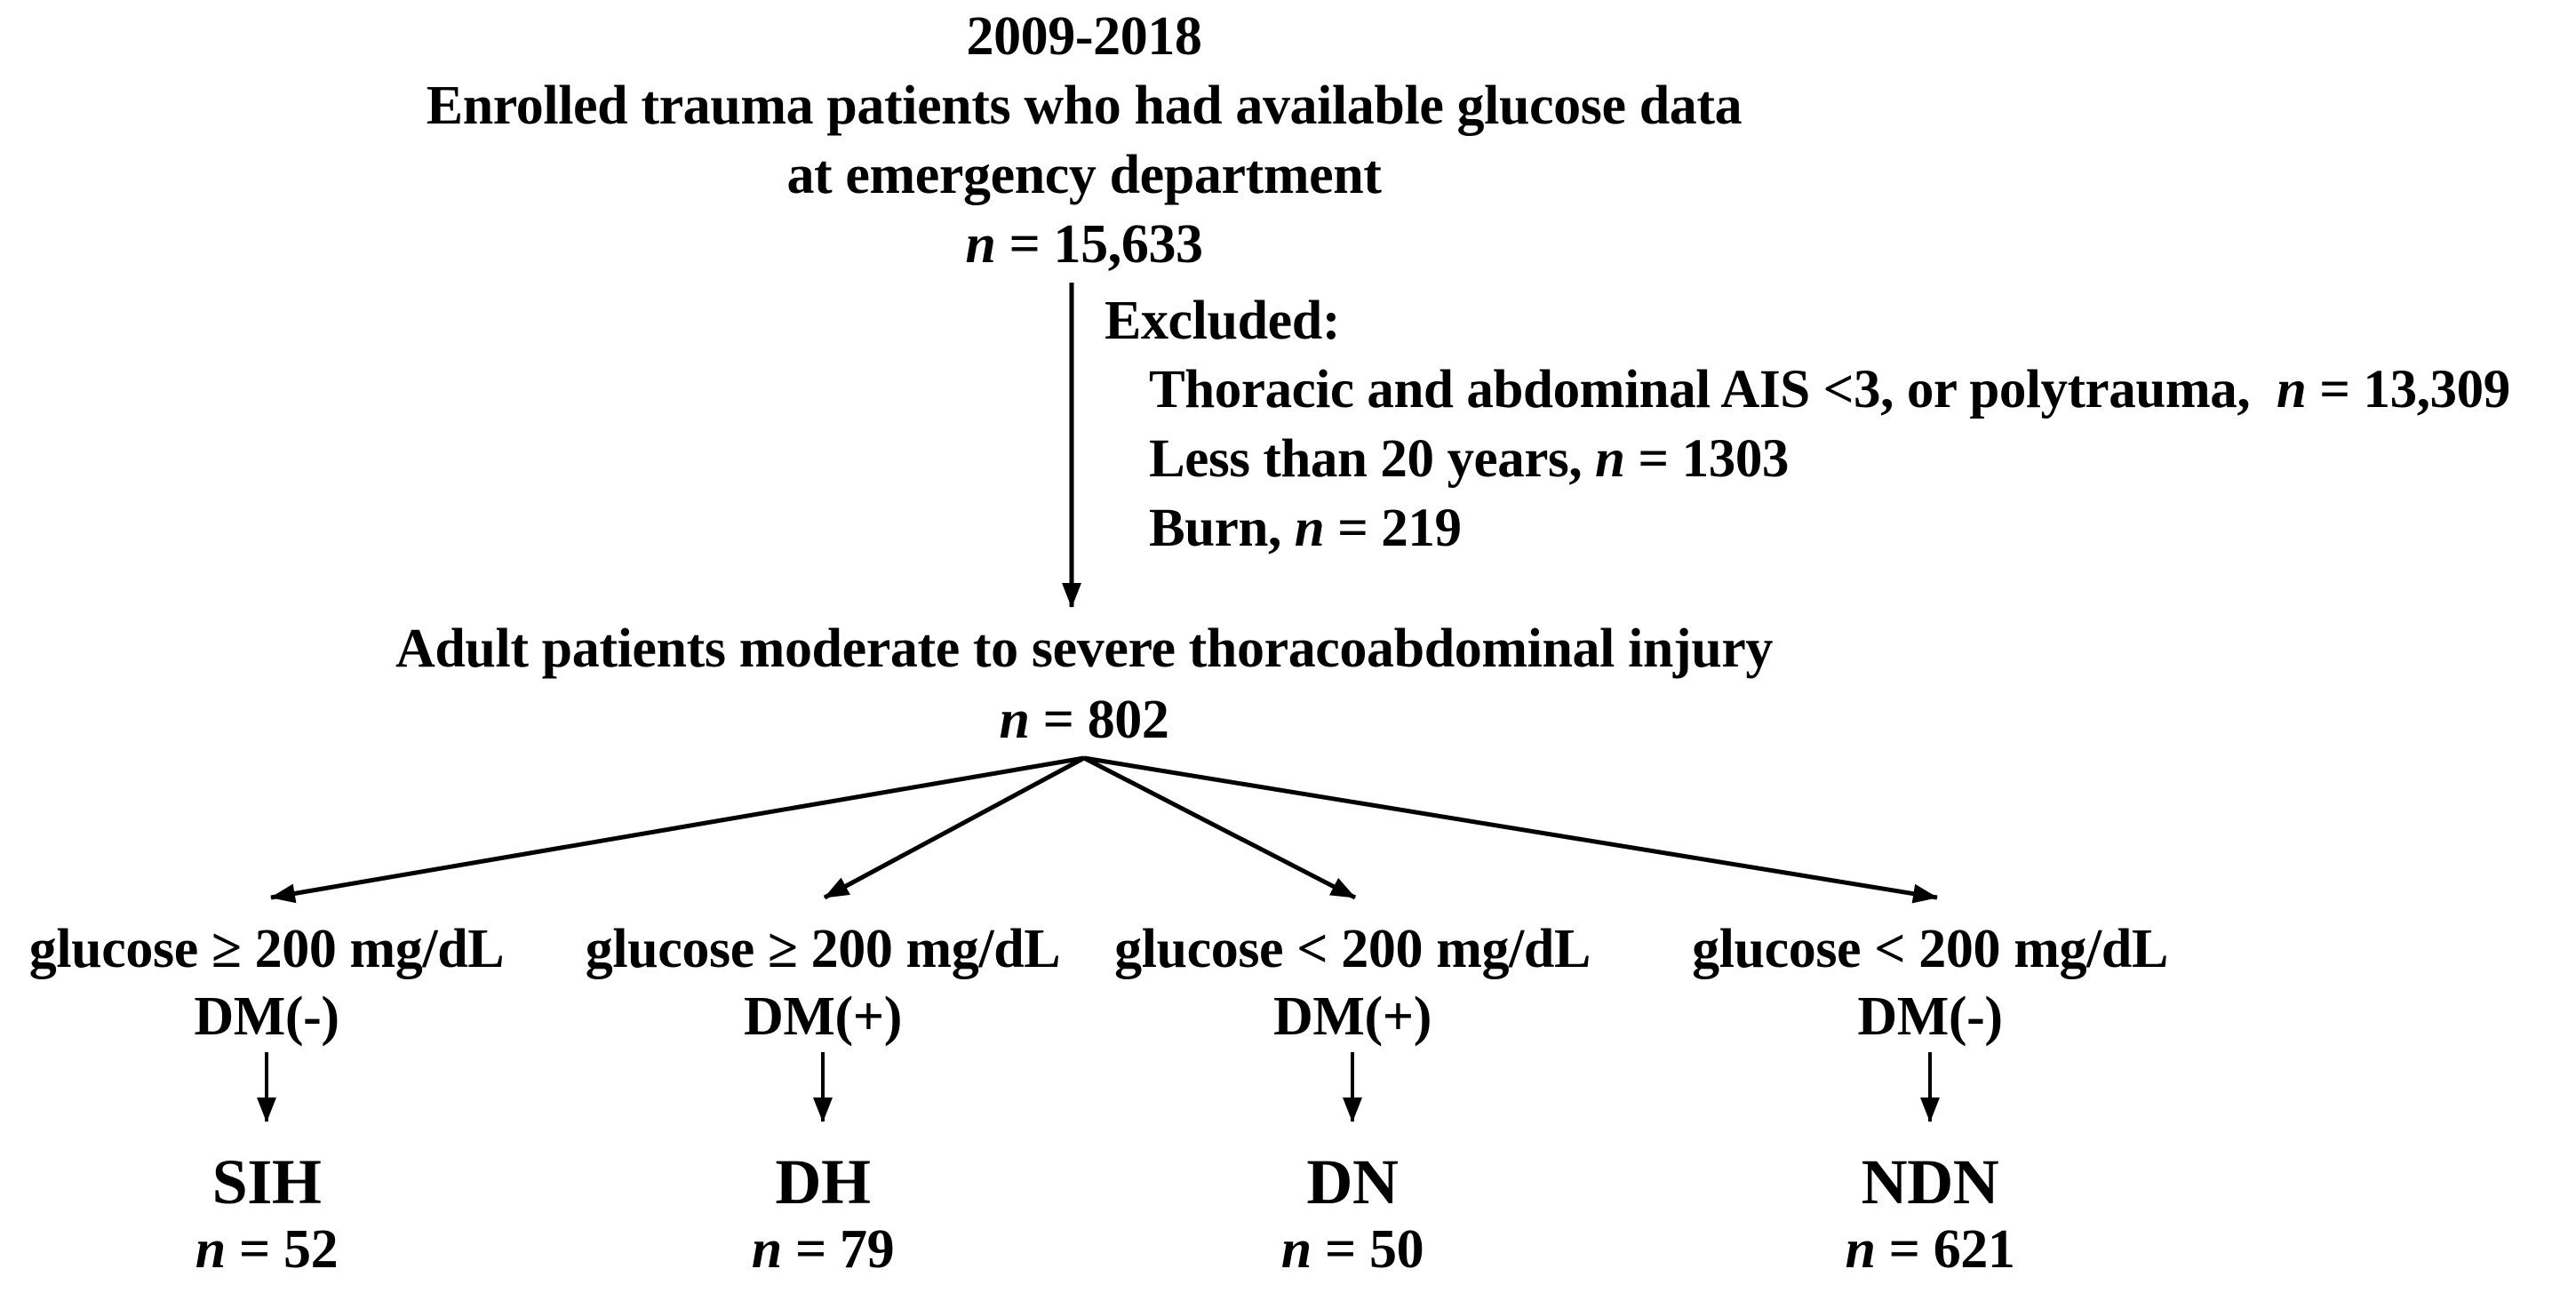 This screenshot has width=2576, height=1293. I want to click on branch-column-sih: glucose ≥ 200 mg/dL DM(-) SIH n = 52, so click(276, 1096).